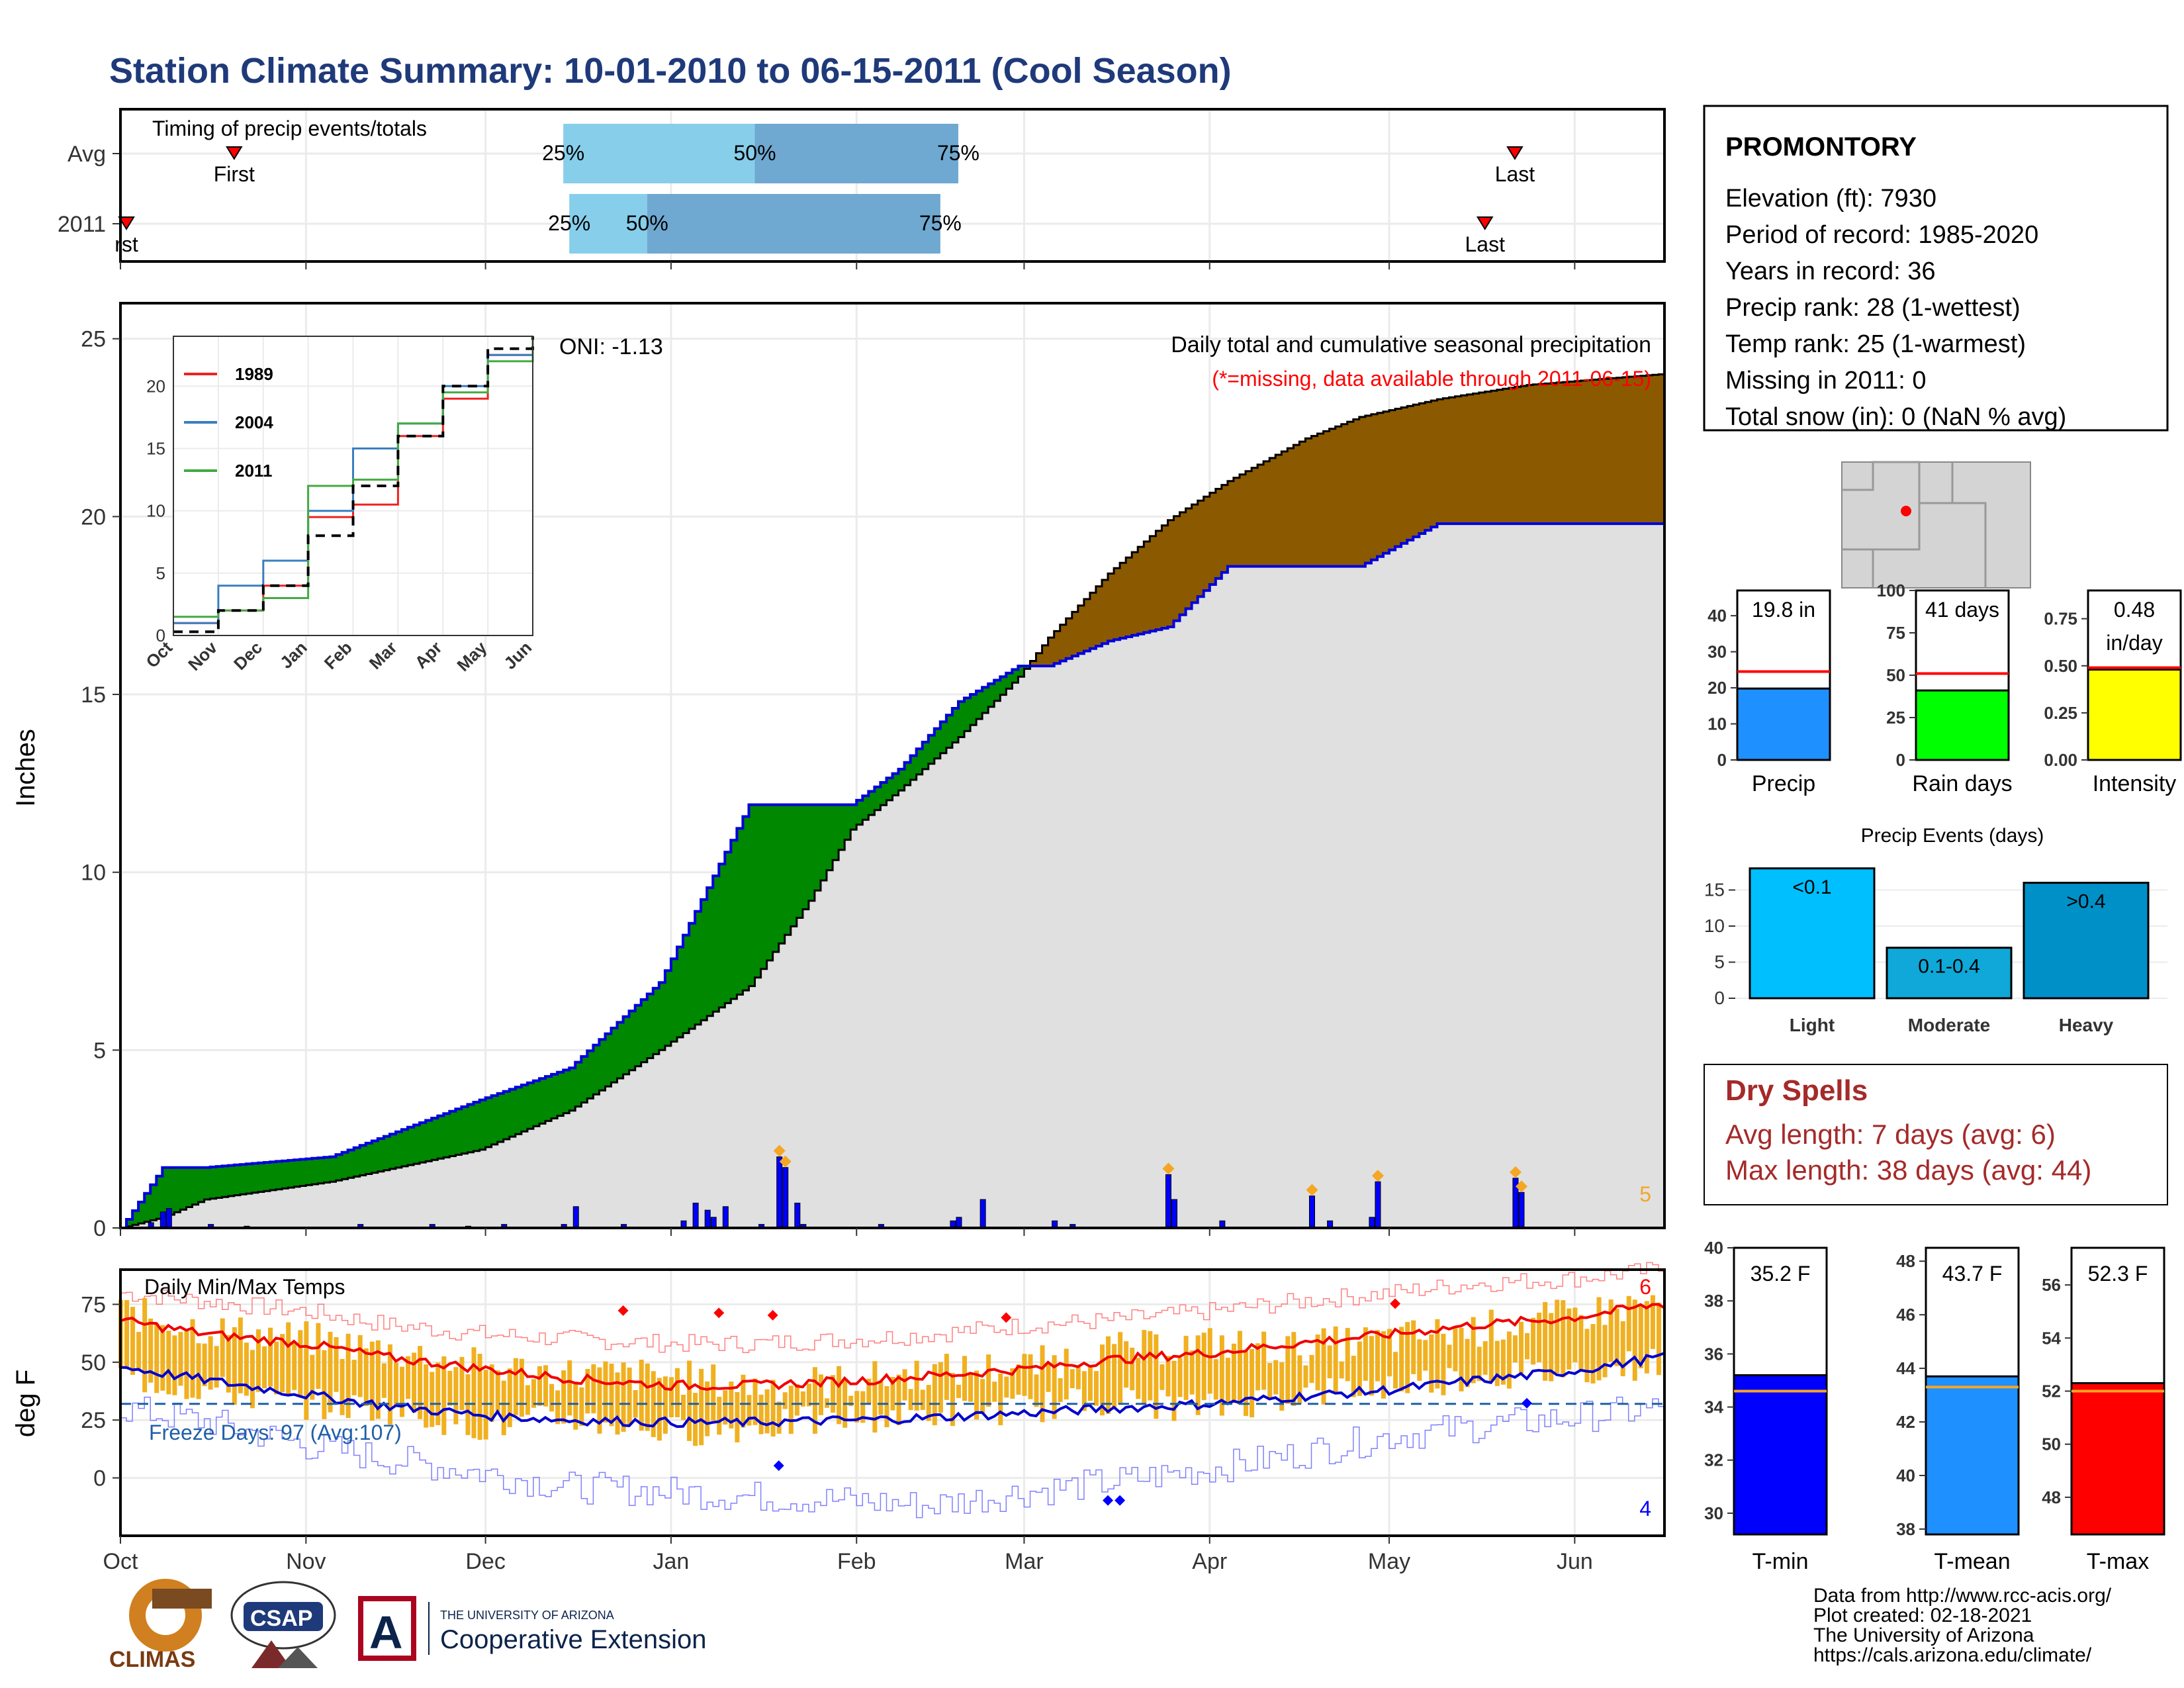  I want to click on mini-bar-tick-label: 75, so click(1895, 633).